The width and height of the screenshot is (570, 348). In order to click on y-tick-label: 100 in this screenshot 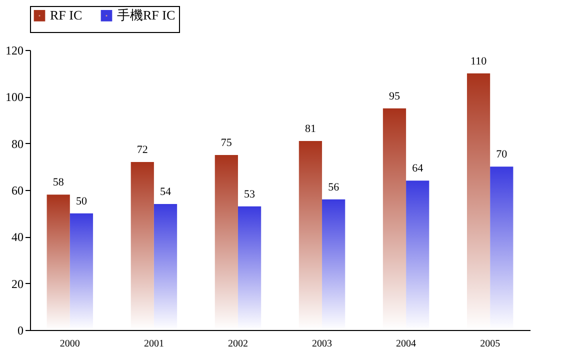, I will do `click(15, 97)`.